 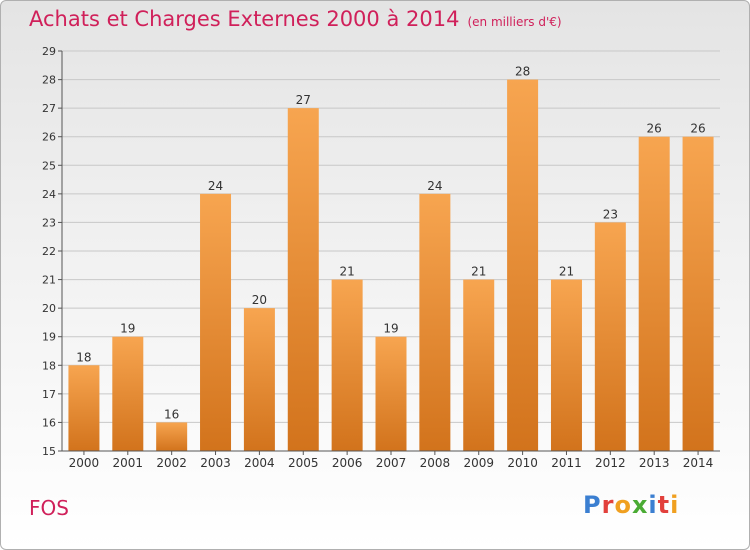 What do you see at coordinates (49, 280) in the screenshot?
I see `y-tick-label: 21` at bounding box center [49, 280].